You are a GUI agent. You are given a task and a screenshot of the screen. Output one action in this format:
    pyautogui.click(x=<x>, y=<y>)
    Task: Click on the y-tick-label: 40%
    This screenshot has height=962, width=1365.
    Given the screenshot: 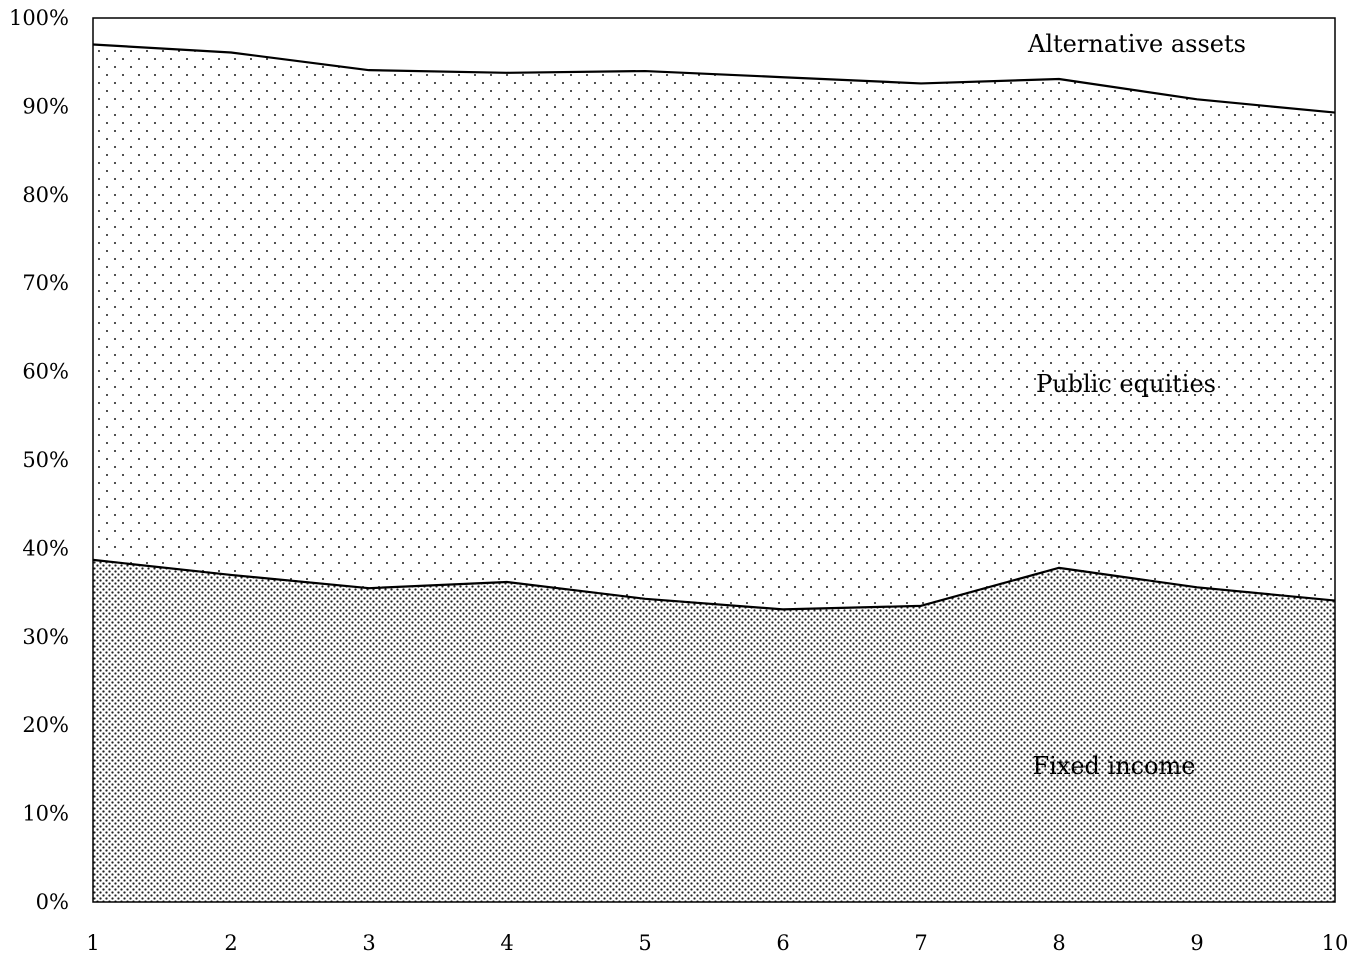 What is the action you would take?
    pyautogui.click(x=45, y=548)
    